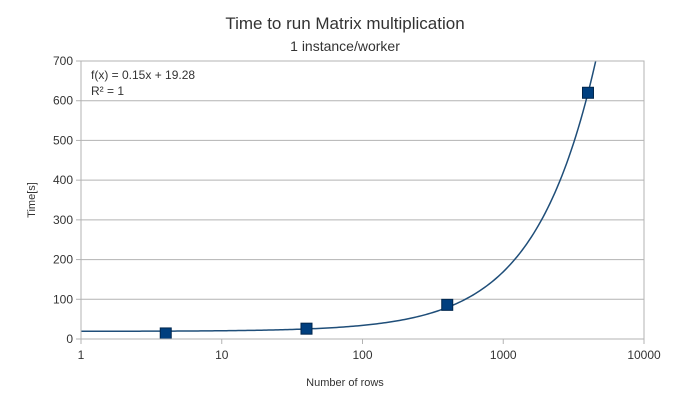  Describe the element at coordinates (345, 46) in the screenshot. I see `chart-subtitle: 1 instance/worker` at that location.